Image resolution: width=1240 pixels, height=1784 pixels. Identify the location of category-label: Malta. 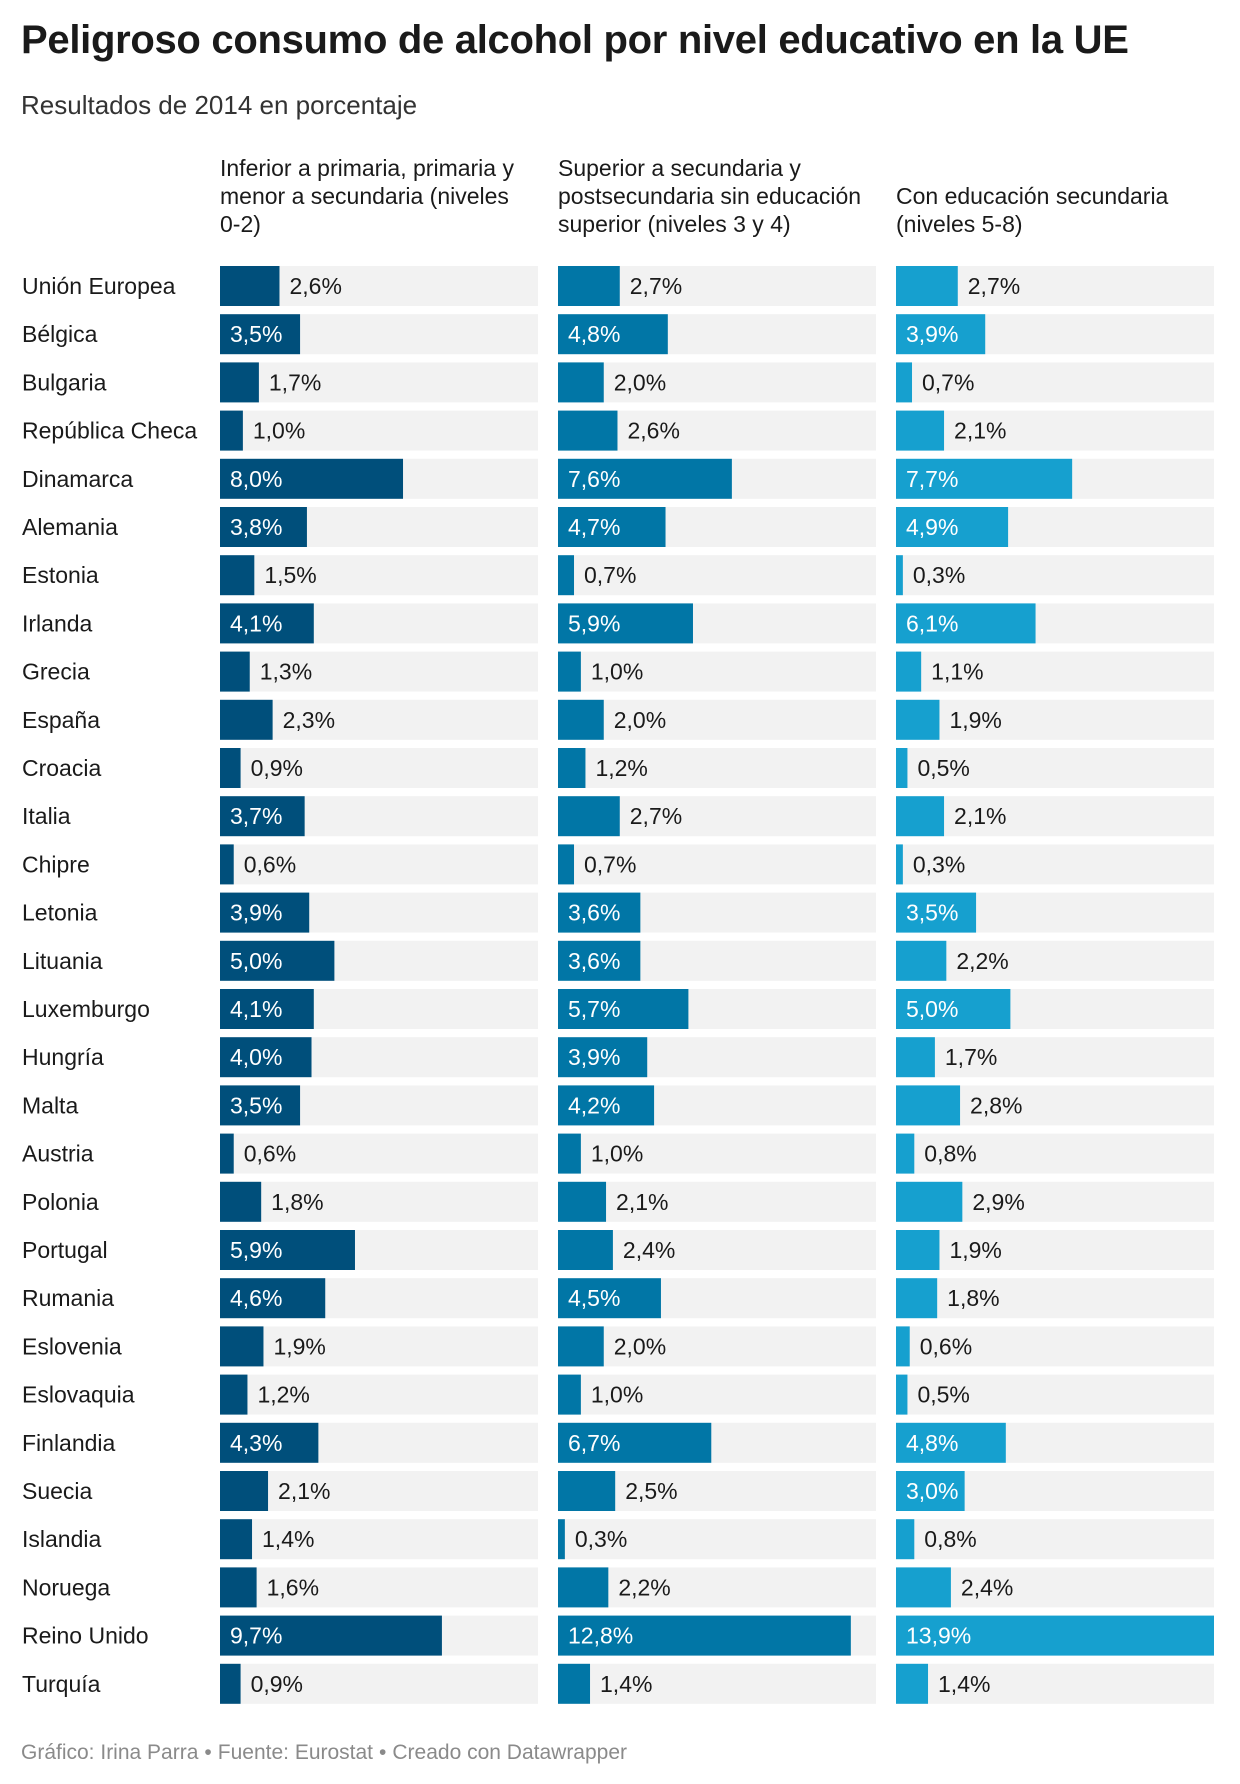
(50, 1105).